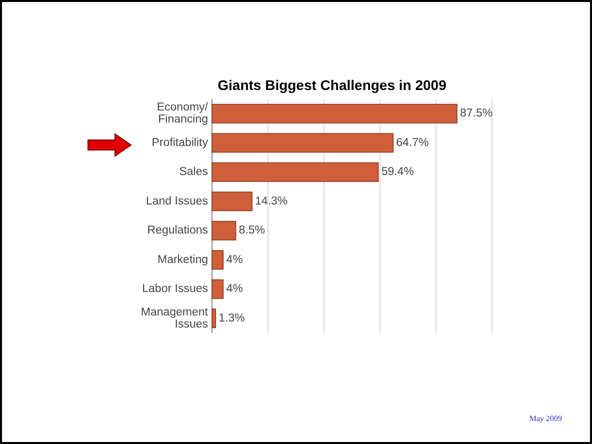 The image size is (592, 444). Describe the element at coordinates (177, 201) in the screenshot. I see `y-tick-label: Land Issues` at that location.